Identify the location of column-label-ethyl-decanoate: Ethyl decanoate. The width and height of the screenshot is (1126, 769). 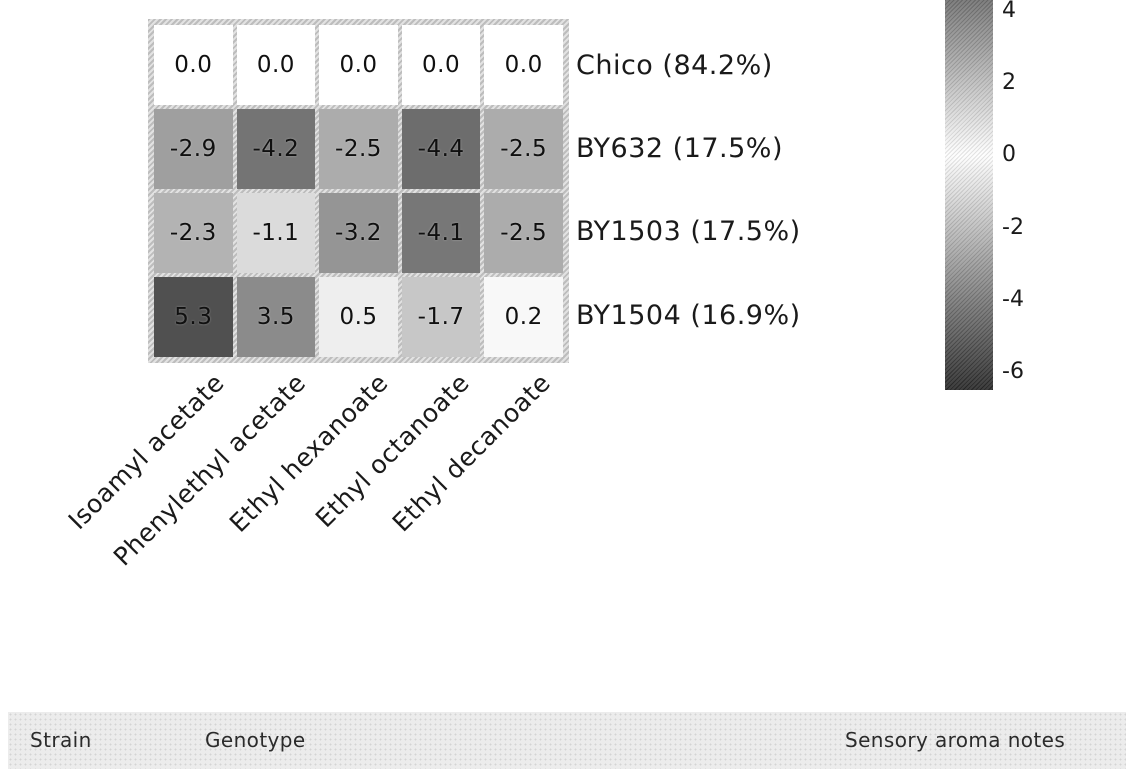
(472, 453).